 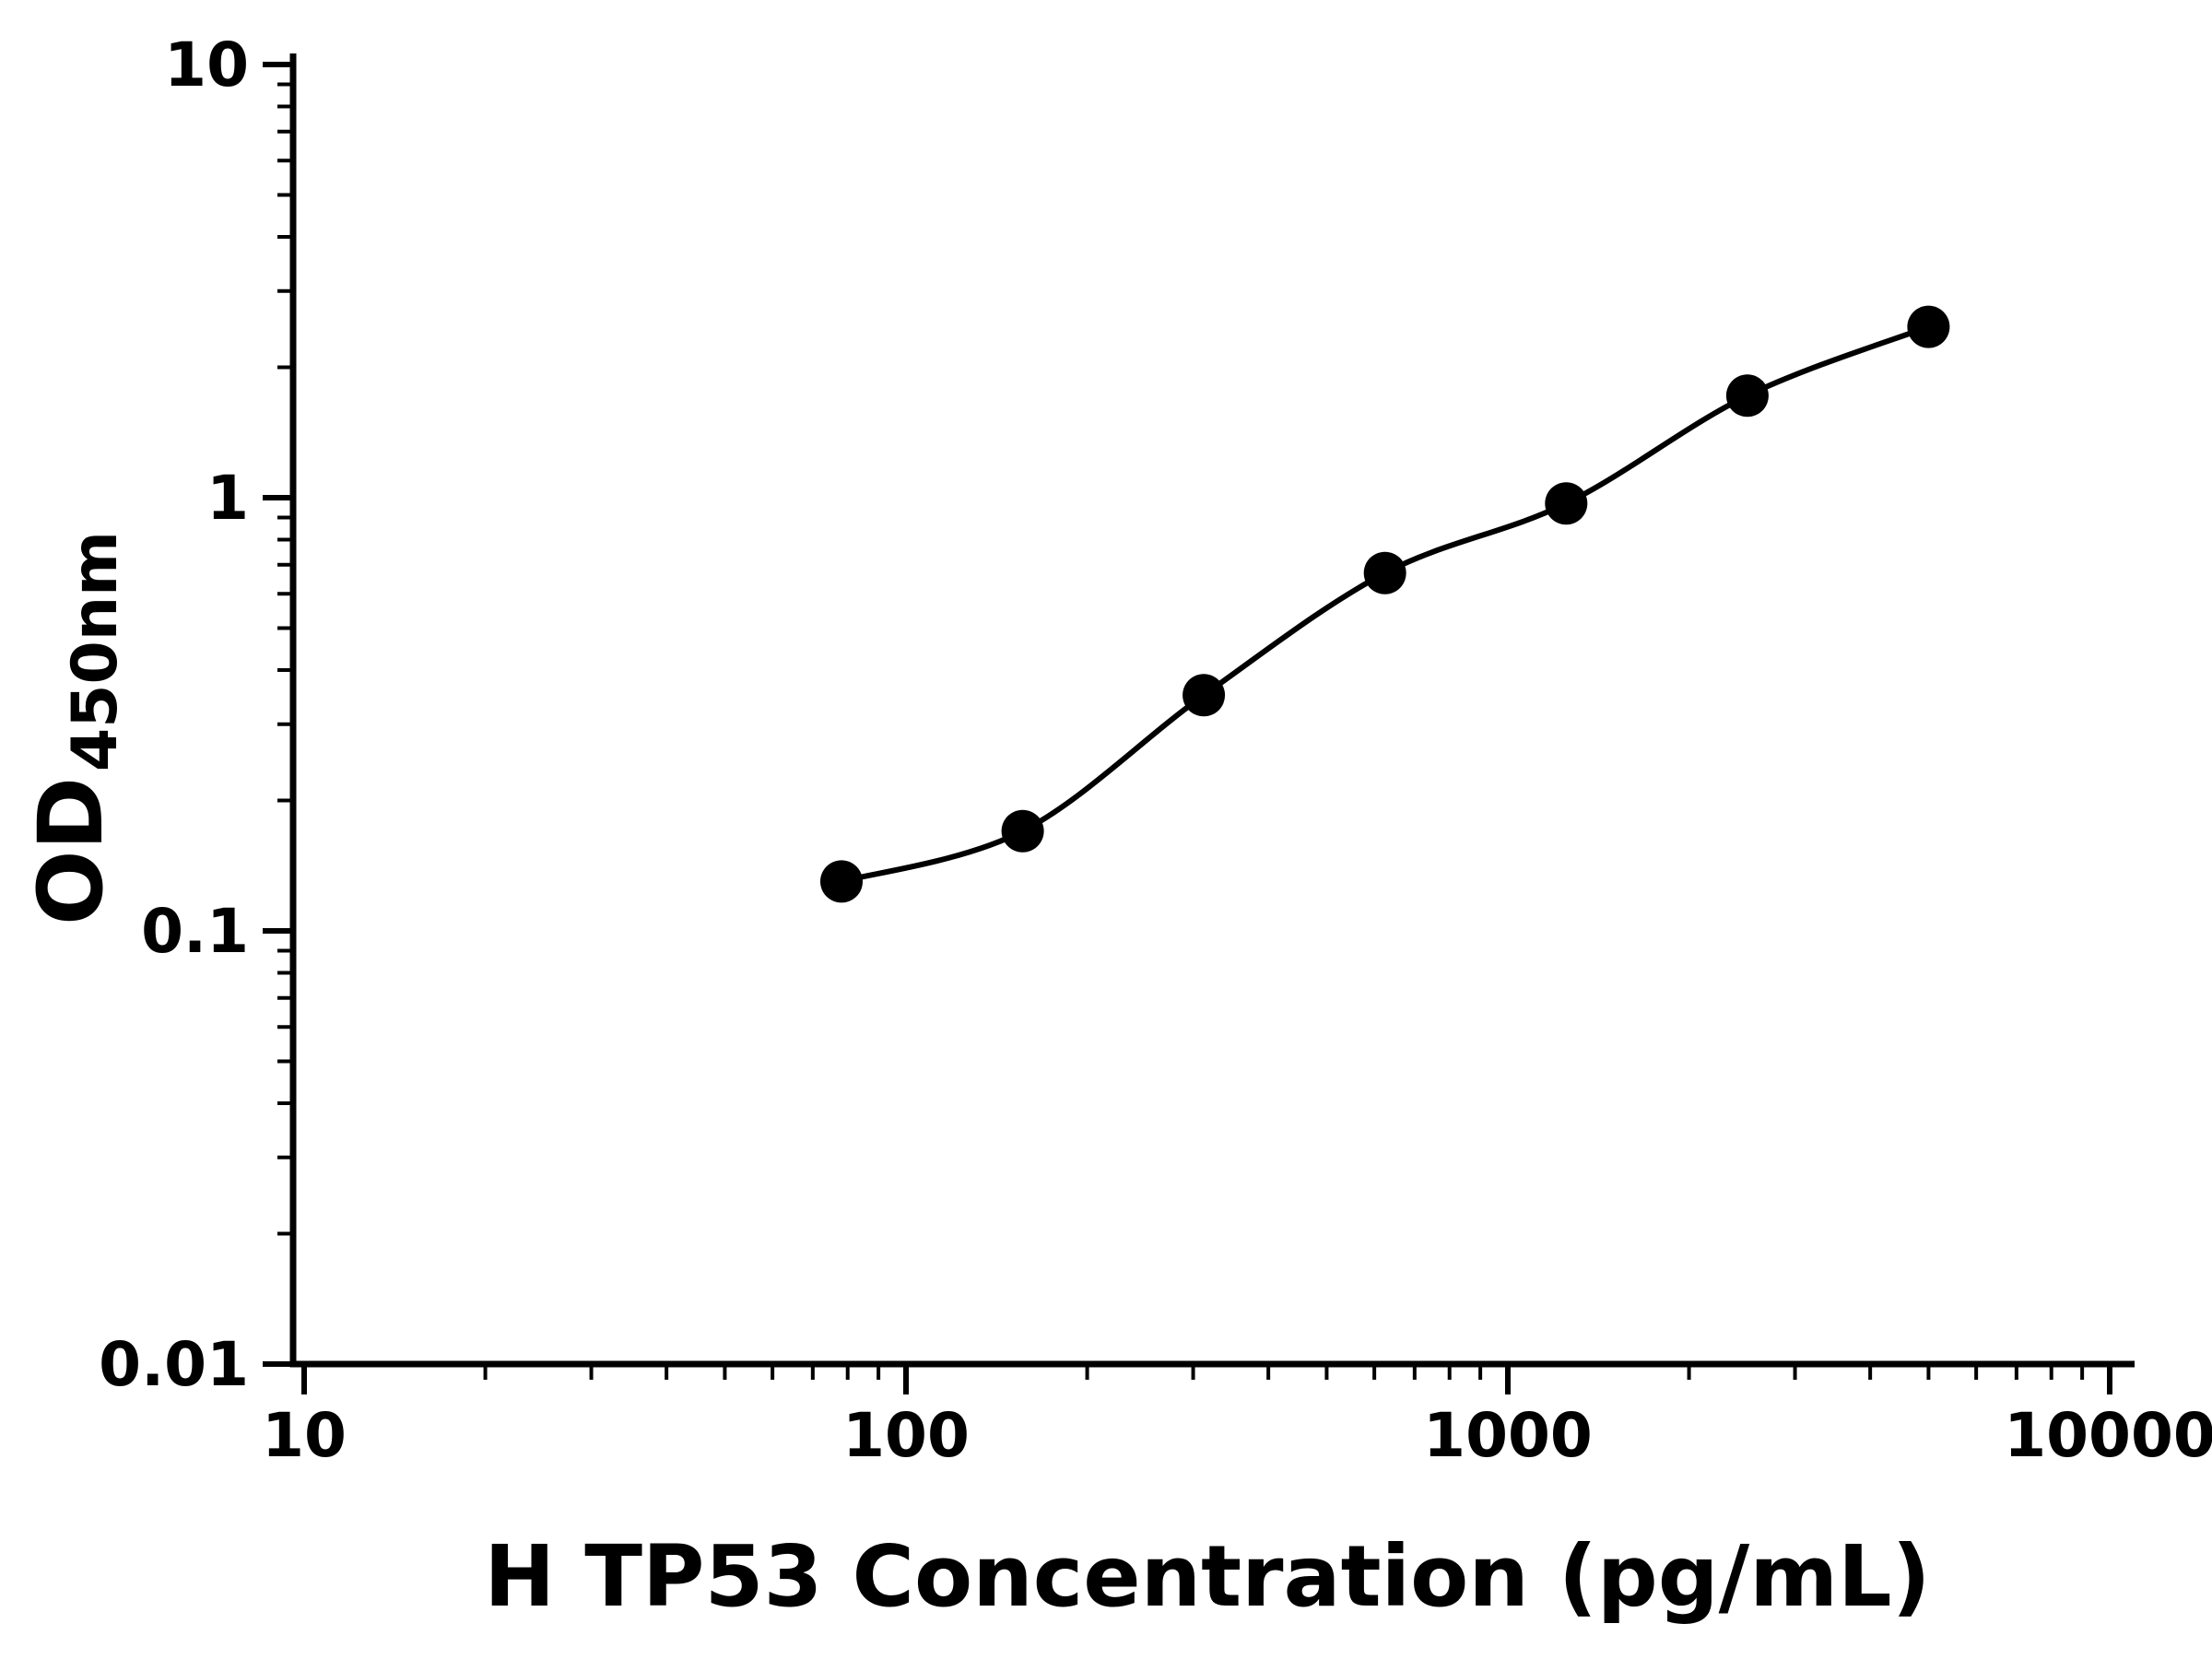 What do you see at coordinates (227, 498) in the screenshot?
I see `y-tick-label: 1` at bounding box center [227, 498].